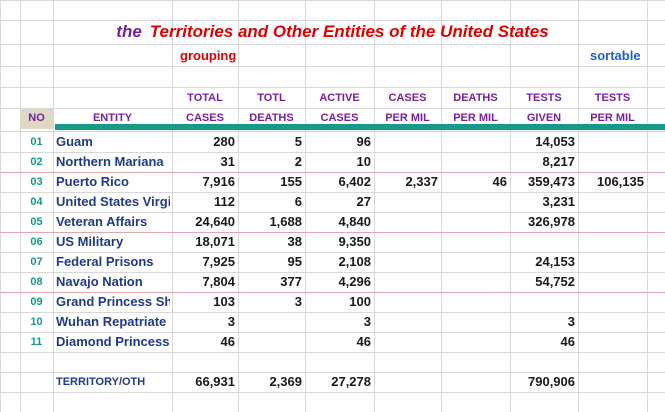 This screenshot has height=412, width=665. What do you see at coordinates (332, 142) in the screenshot?
I see `table-row: 01 Guam 280 5 96 14,053` at bounding box center [332, 142].